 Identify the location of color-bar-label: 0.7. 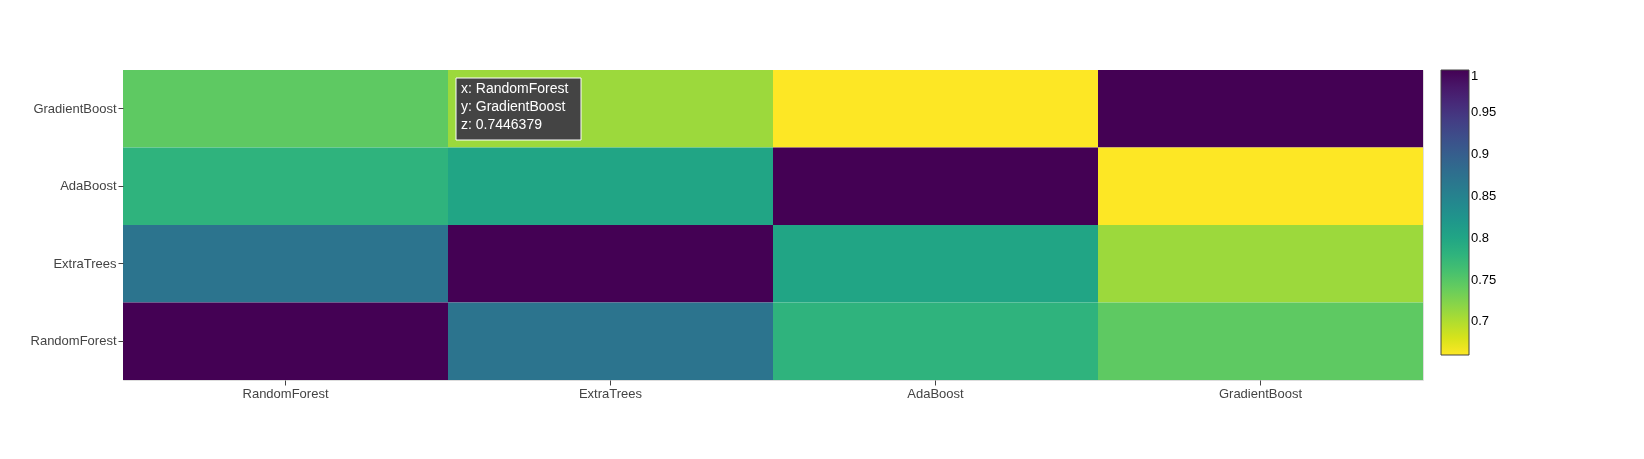
(1480, 321).